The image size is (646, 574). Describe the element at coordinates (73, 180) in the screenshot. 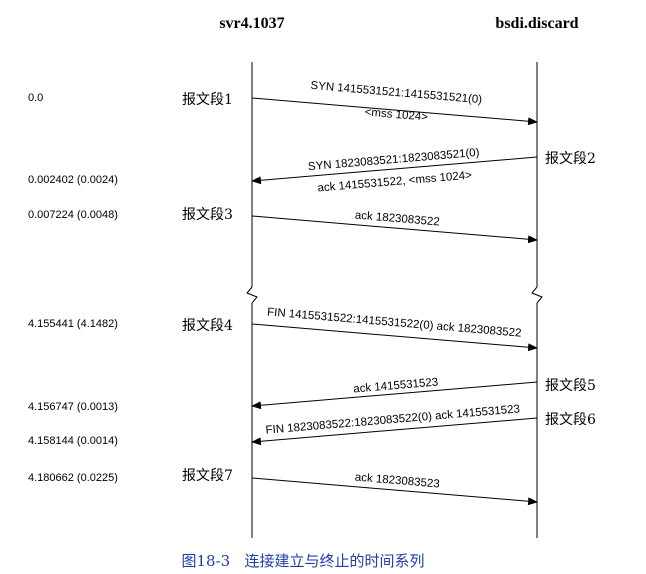

I see `timestamp: 0.002402 (0.0024)` at that location.